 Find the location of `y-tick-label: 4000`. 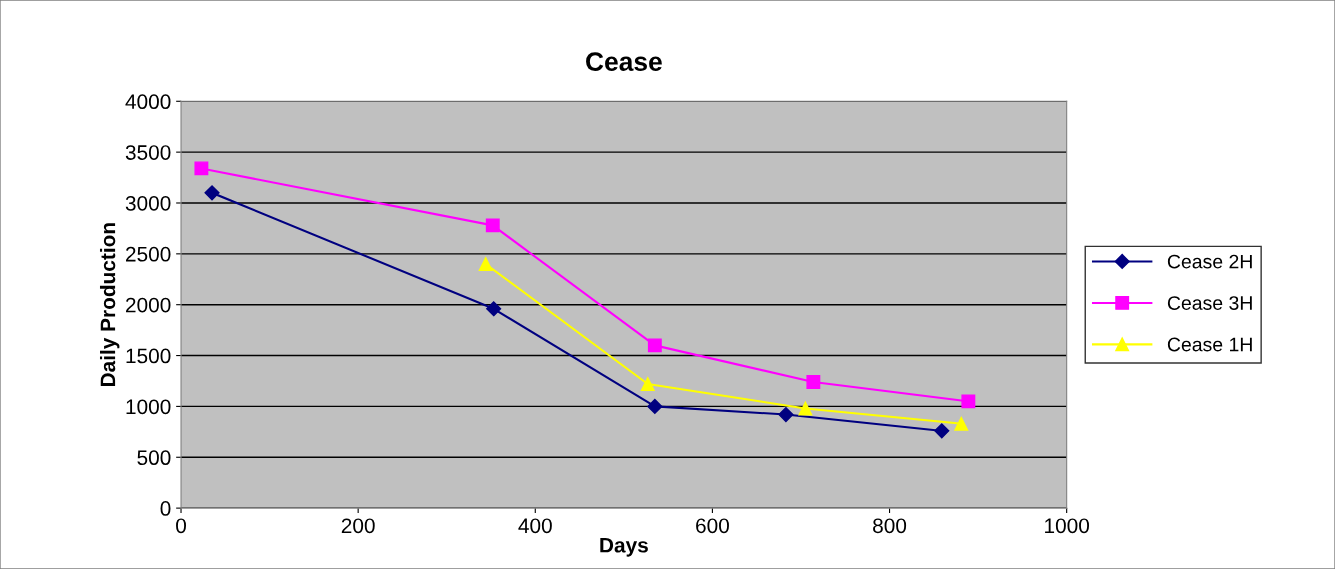

y-tick-label: 4000 is located at coordinates (148, 102).